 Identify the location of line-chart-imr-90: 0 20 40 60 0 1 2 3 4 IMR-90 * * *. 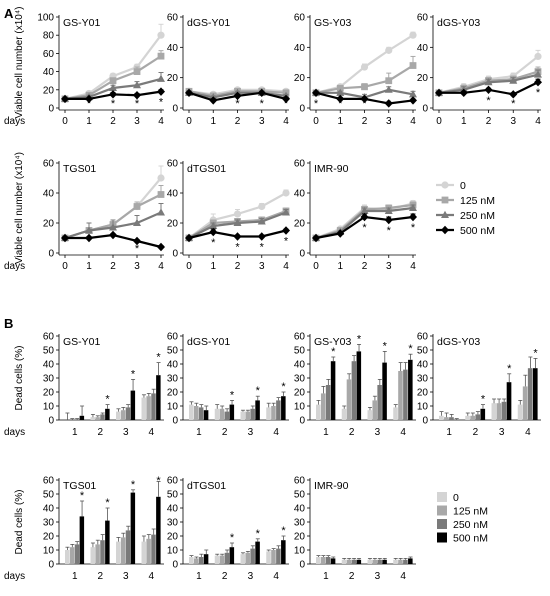
(355, 215).